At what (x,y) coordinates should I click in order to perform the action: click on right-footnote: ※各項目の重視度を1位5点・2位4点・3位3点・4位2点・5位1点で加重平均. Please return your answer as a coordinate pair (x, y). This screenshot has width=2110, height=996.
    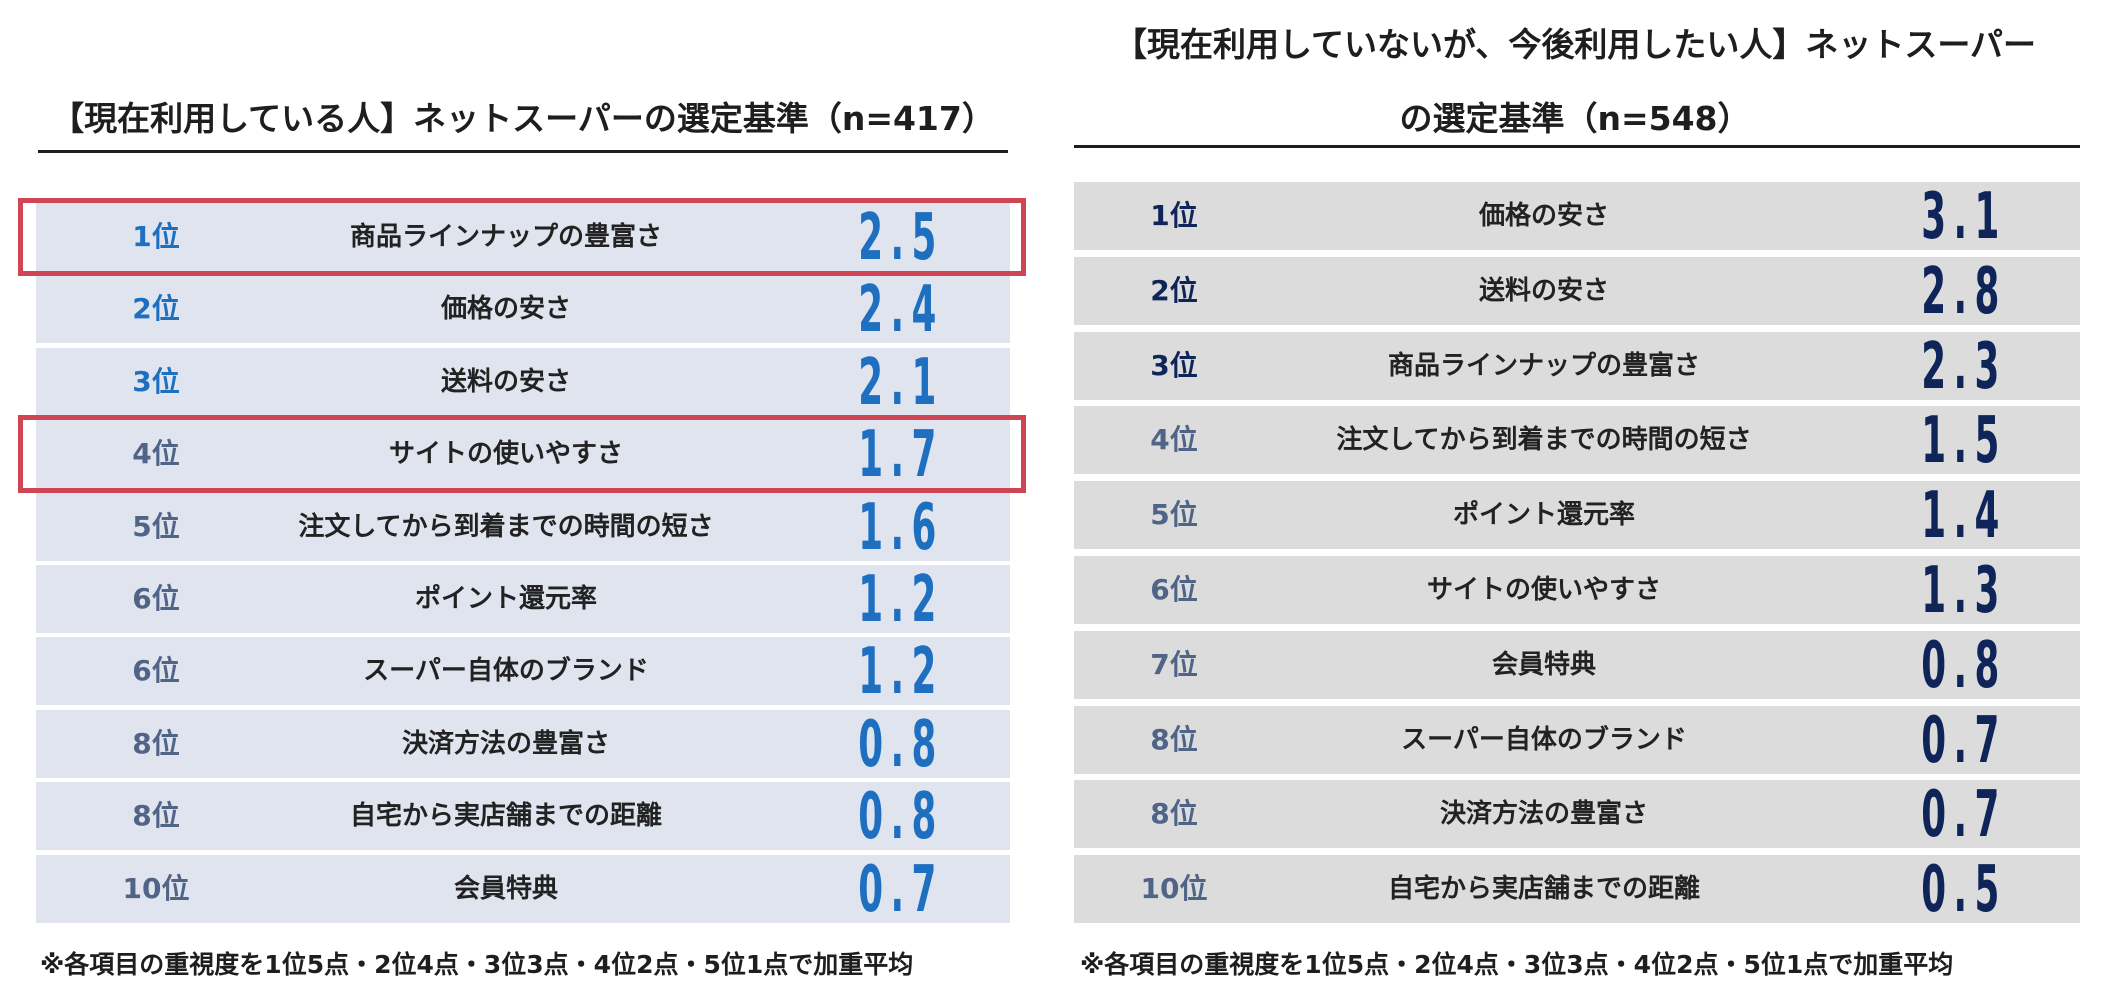
    Looking at the image, I should click on (1517, 964).